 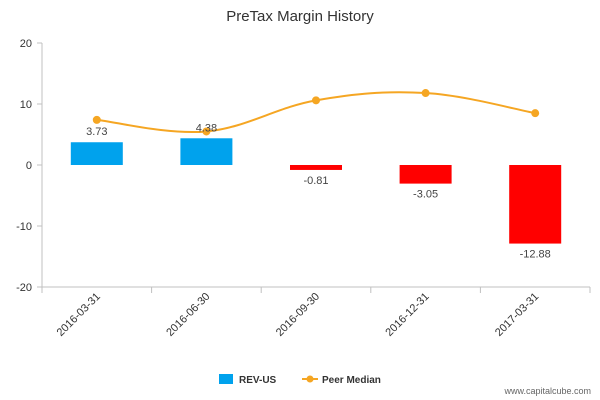 What do you see at coordinates (24, 288) in the screenshot?
I see `y-tick-label: -20` at bounding box center [24, 288].